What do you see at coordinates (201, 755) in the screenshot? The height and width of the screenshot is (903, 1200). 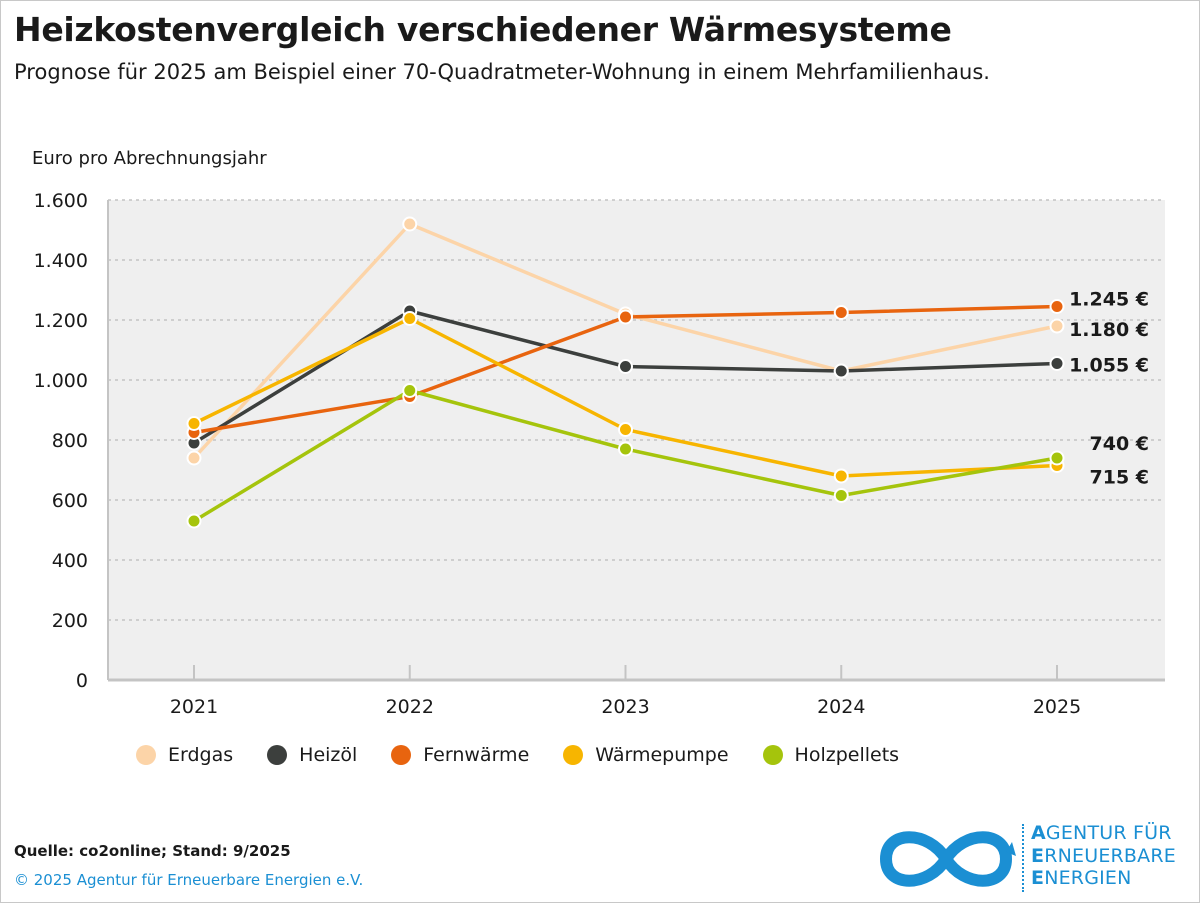 I see `legend-label: Erdgas` at bounding box center [201, 755].